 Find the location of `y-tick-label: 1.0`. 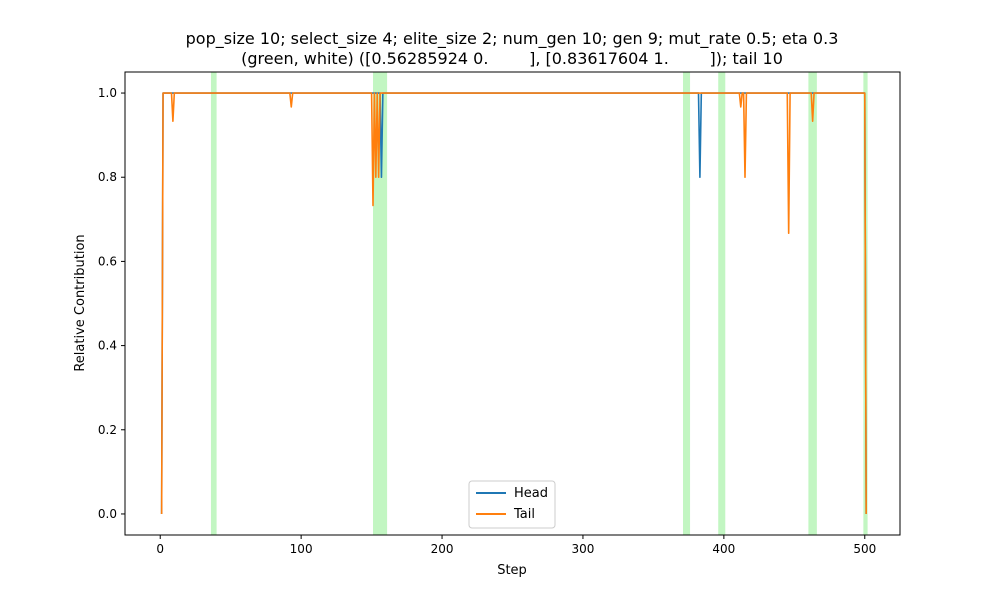

y-tick-label: 1.0 is located at coordinates (107, 93).